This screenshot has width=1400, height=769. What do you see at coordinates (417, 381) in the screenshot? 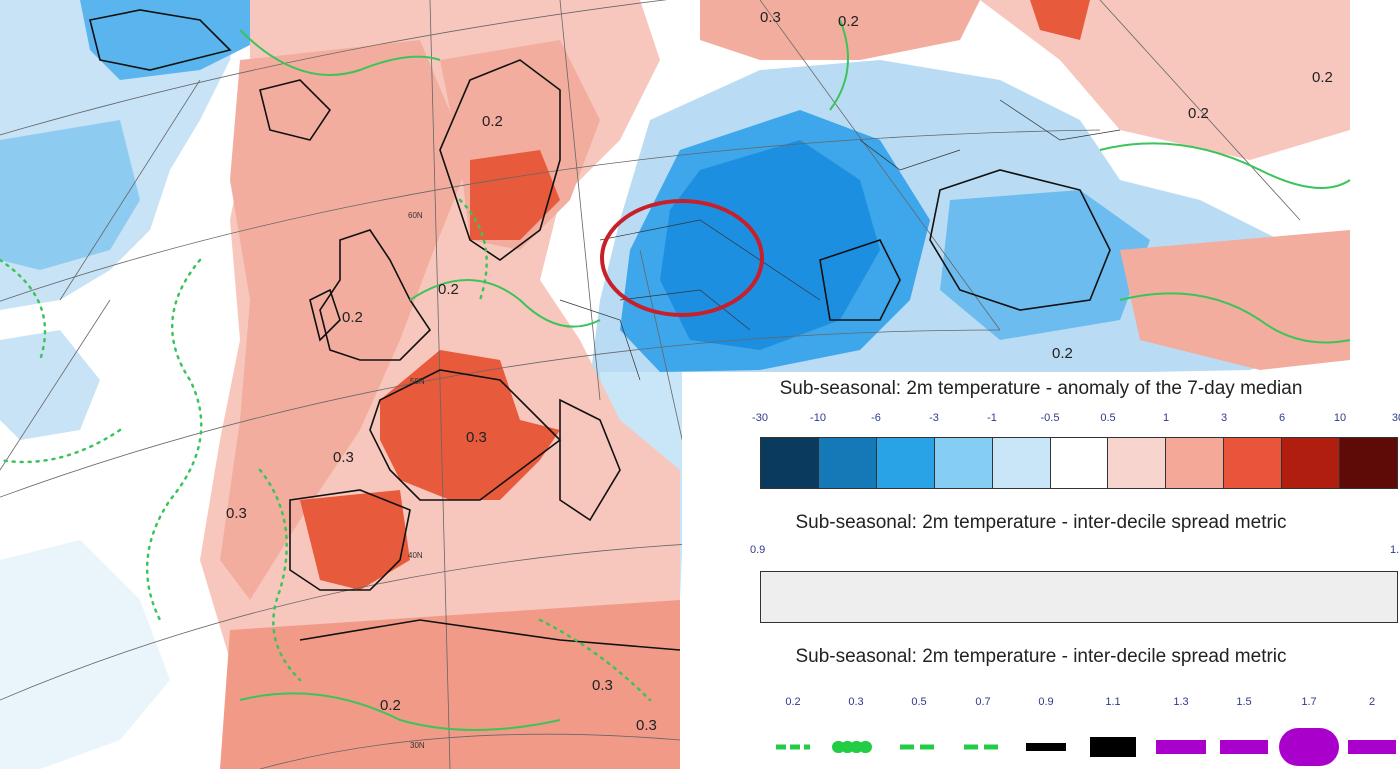
I see `latitude-label: 50N` at bounding box center [417, 381].